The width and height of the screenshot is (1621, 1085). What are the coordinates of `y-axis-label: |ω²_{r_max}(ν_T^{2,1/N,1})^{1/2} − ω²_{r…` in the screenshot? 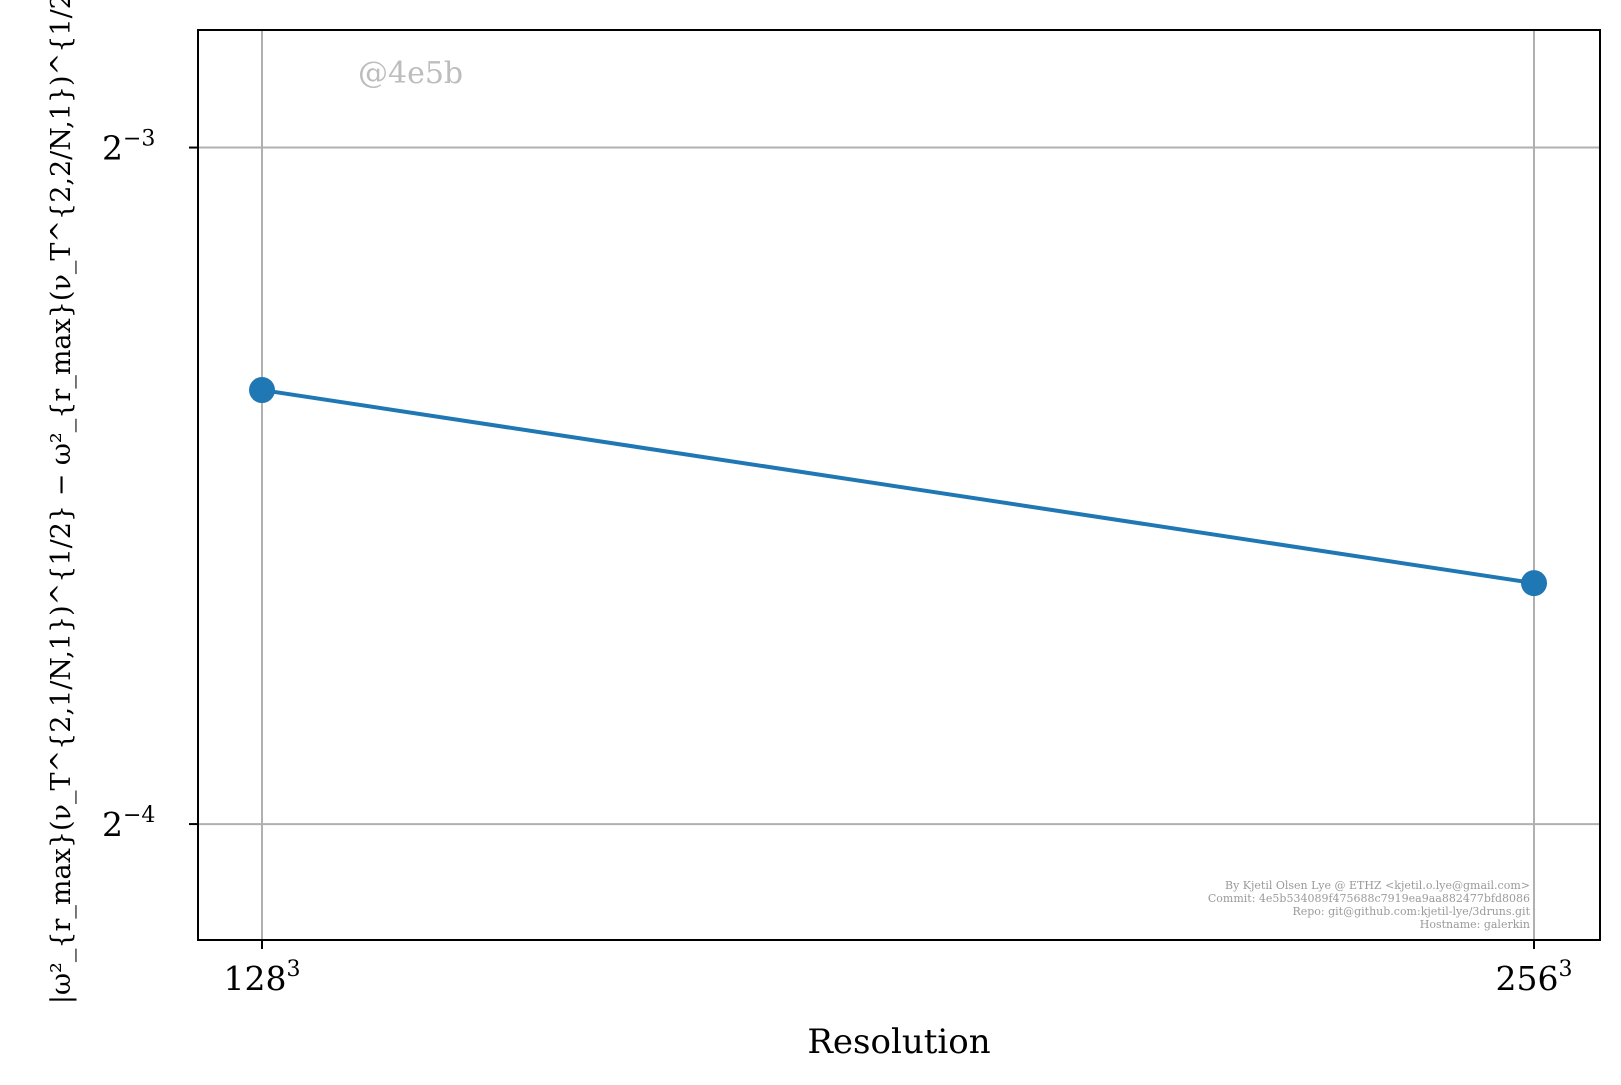 It's located at (61, 502).